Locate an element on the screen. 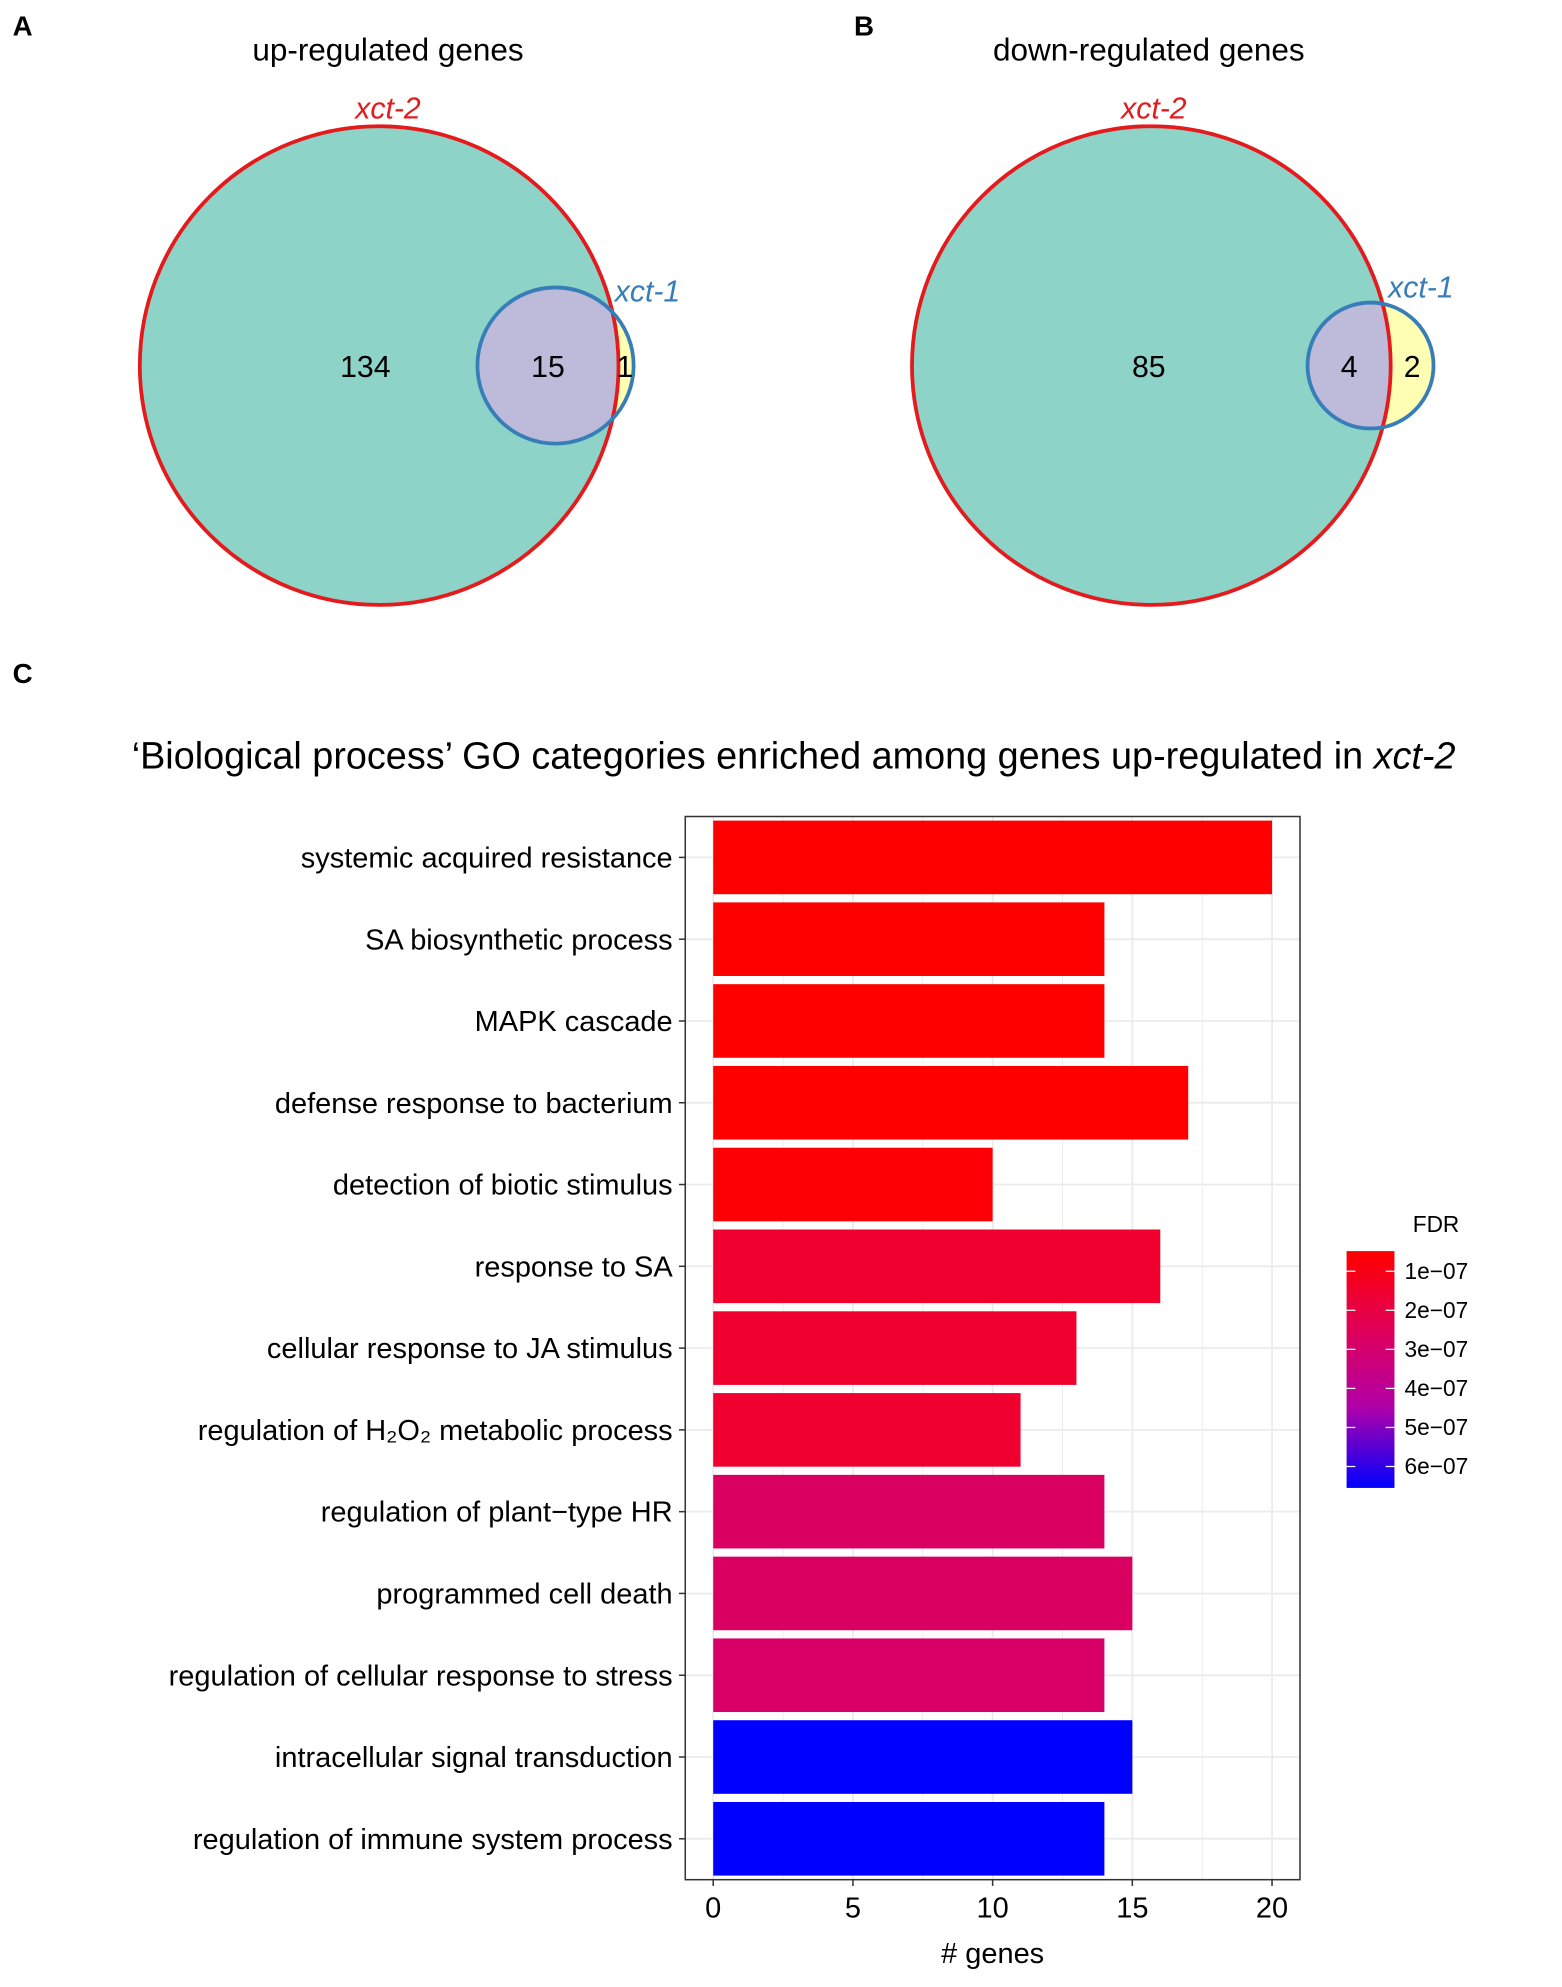 The height and width of the screenshot is (1987, 1562). venn-up-count-overlap: 15 is located at coordinates (548, 367).